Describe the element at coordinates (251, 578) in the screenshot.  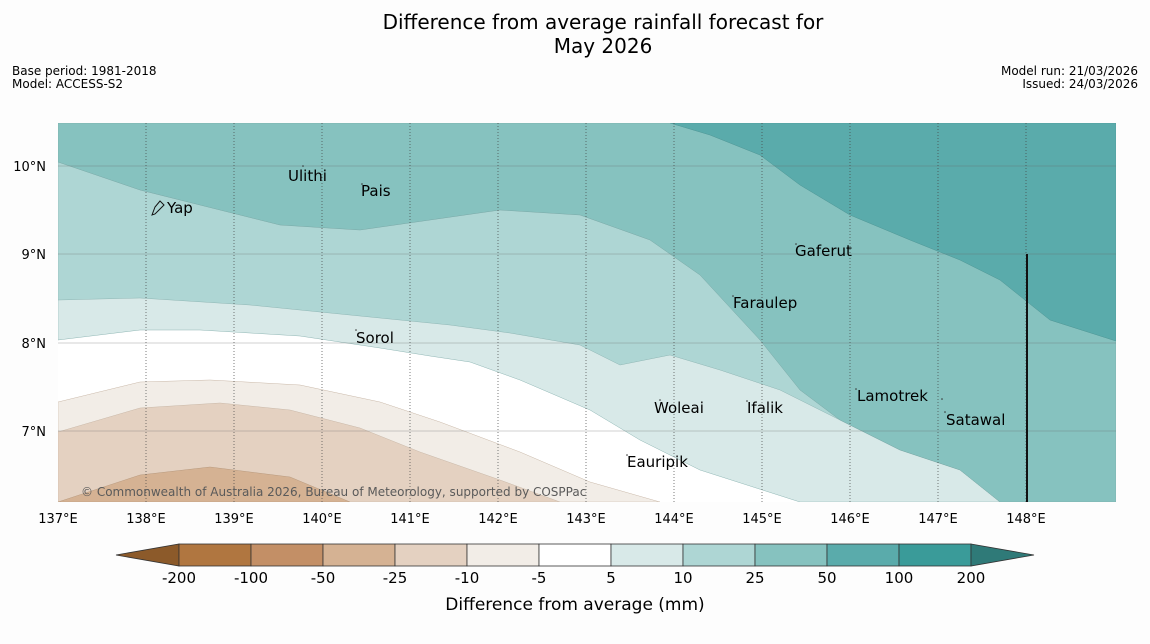
I see `colorbar-tick-label: -100` at that location.